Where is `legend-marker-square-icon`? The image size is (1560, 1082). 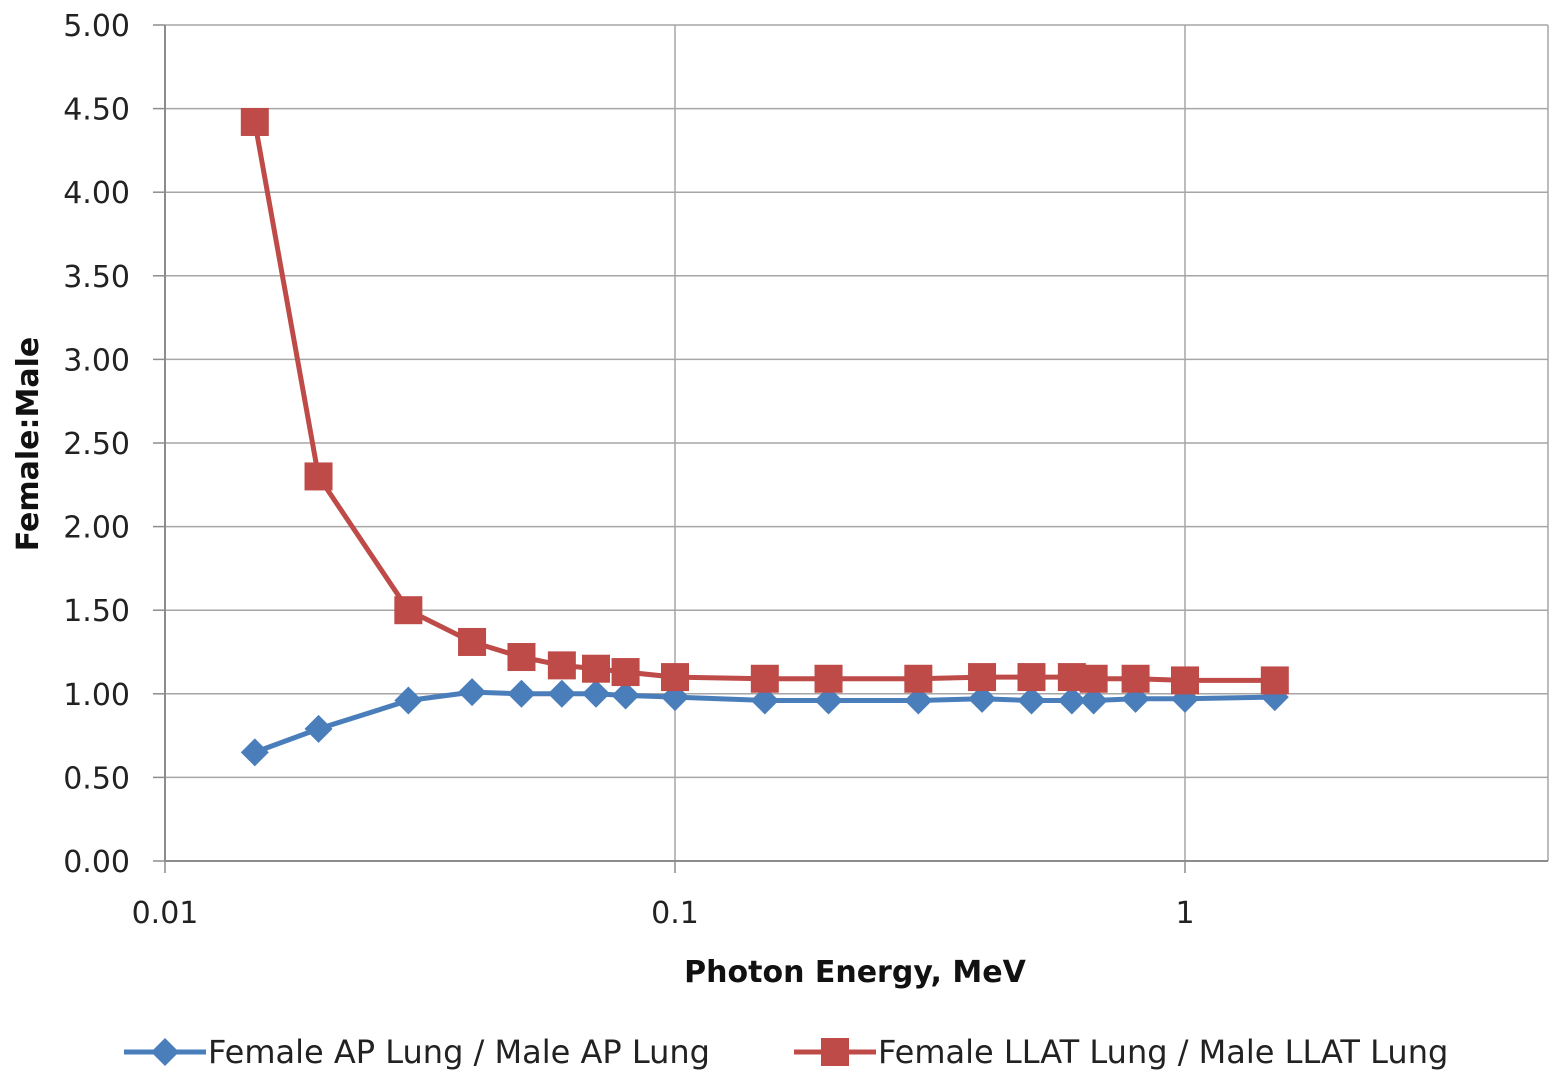 legend-marker-square-icon is located at coordinates (835, 1052).